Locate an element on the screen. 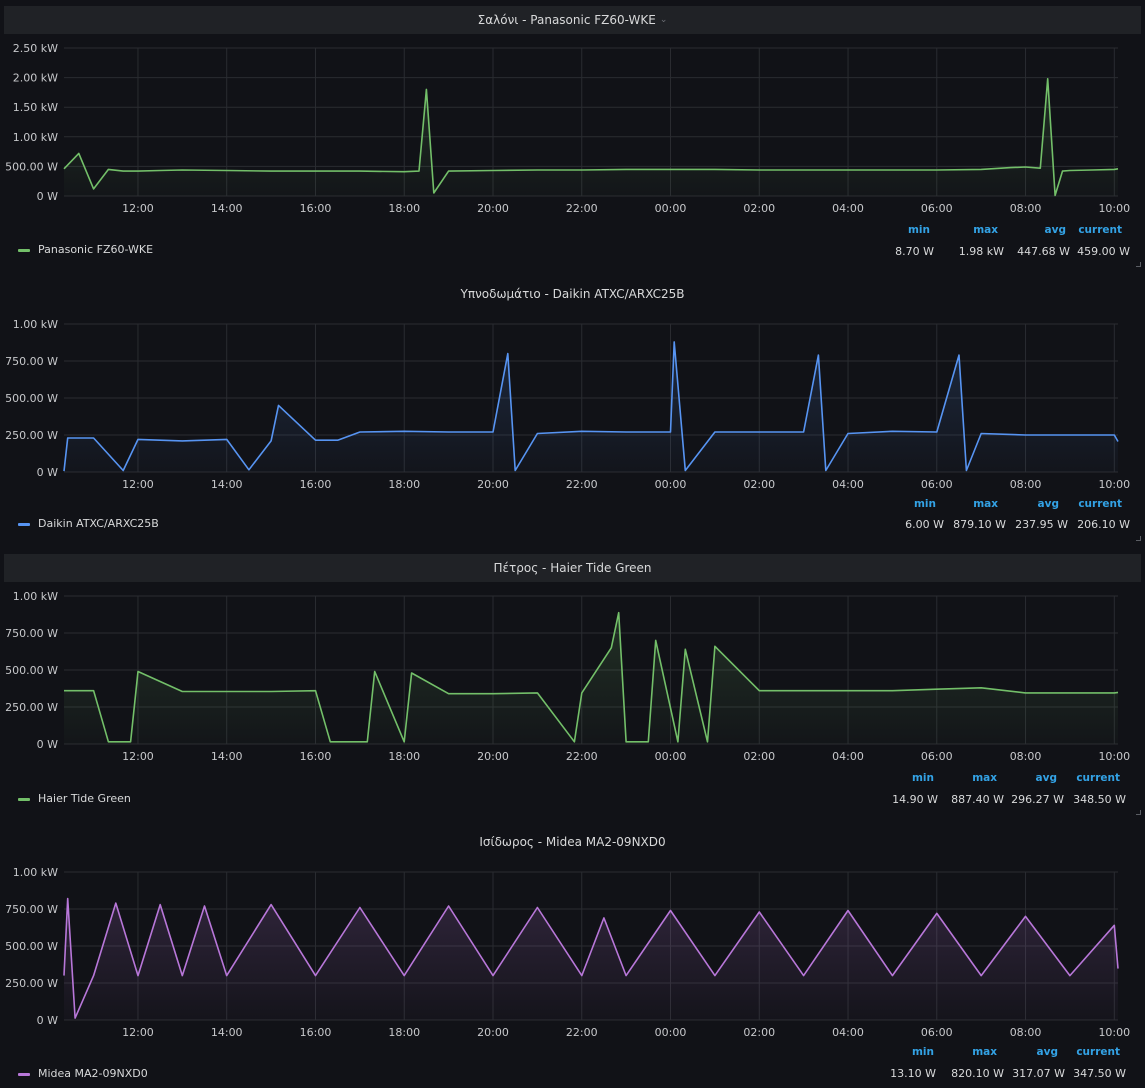  legend-series-name: Haier Tide Green is located at coordinates (84, 798).